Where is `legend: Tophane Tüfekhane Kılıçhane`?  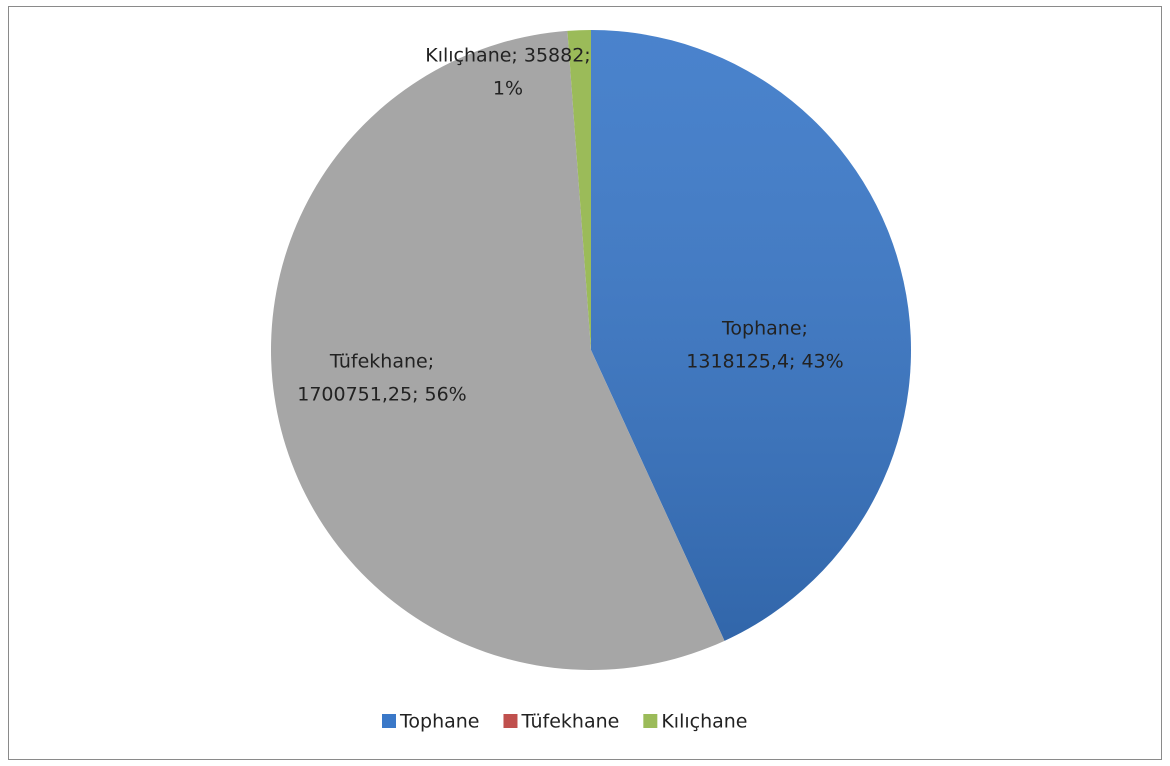 legend: Tophane Tüfekhane Kılıçhane is located at coordinates (565, 722).